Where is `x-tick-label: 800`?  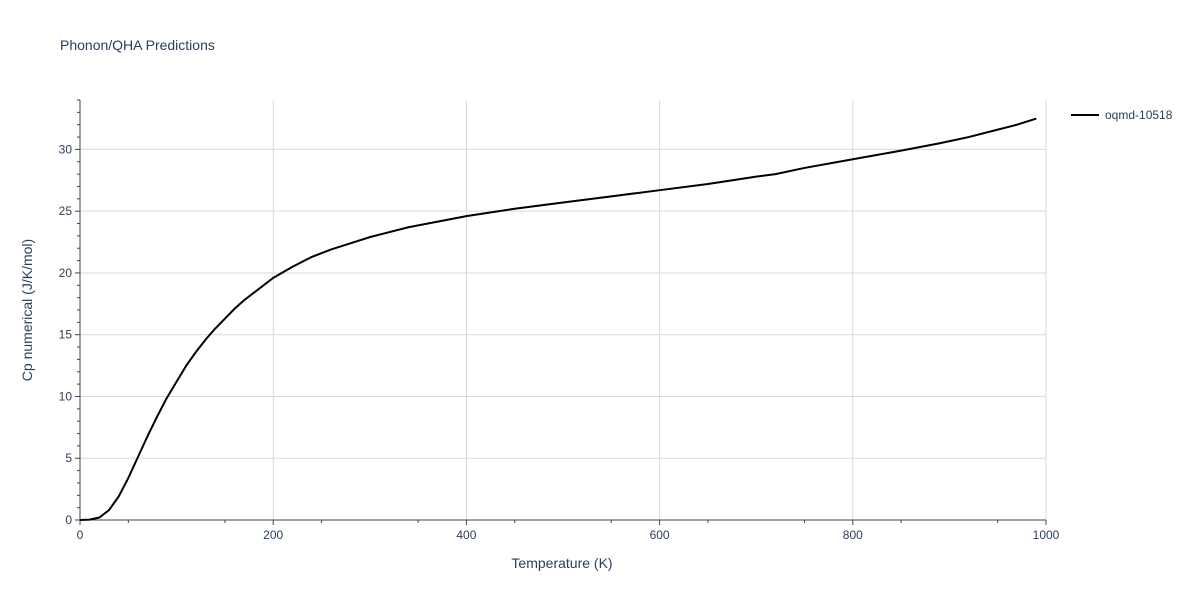 x-tick-label: 800 is located at coordinates (853, 535).